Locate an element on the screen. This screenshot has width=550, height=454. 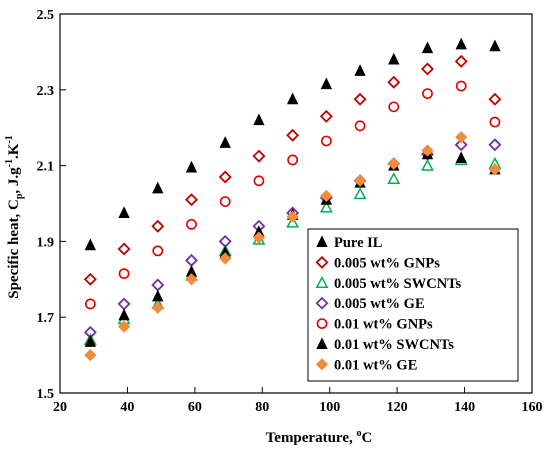
x-axis-title-unit: C is located at coordinates (366, 438).